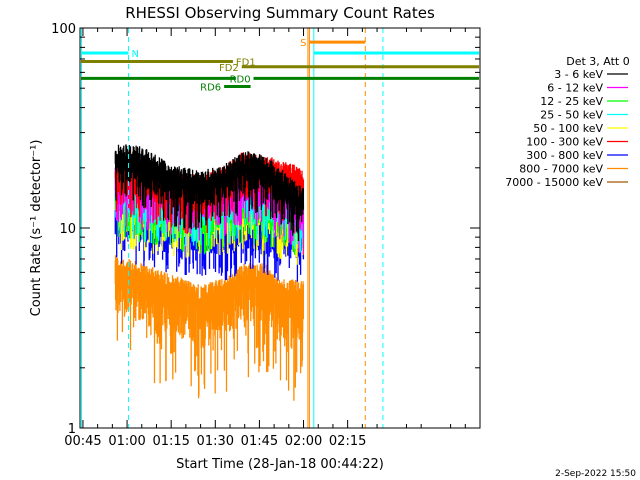  I want to click on segment-bar-label: RD0, so click(240, 79).